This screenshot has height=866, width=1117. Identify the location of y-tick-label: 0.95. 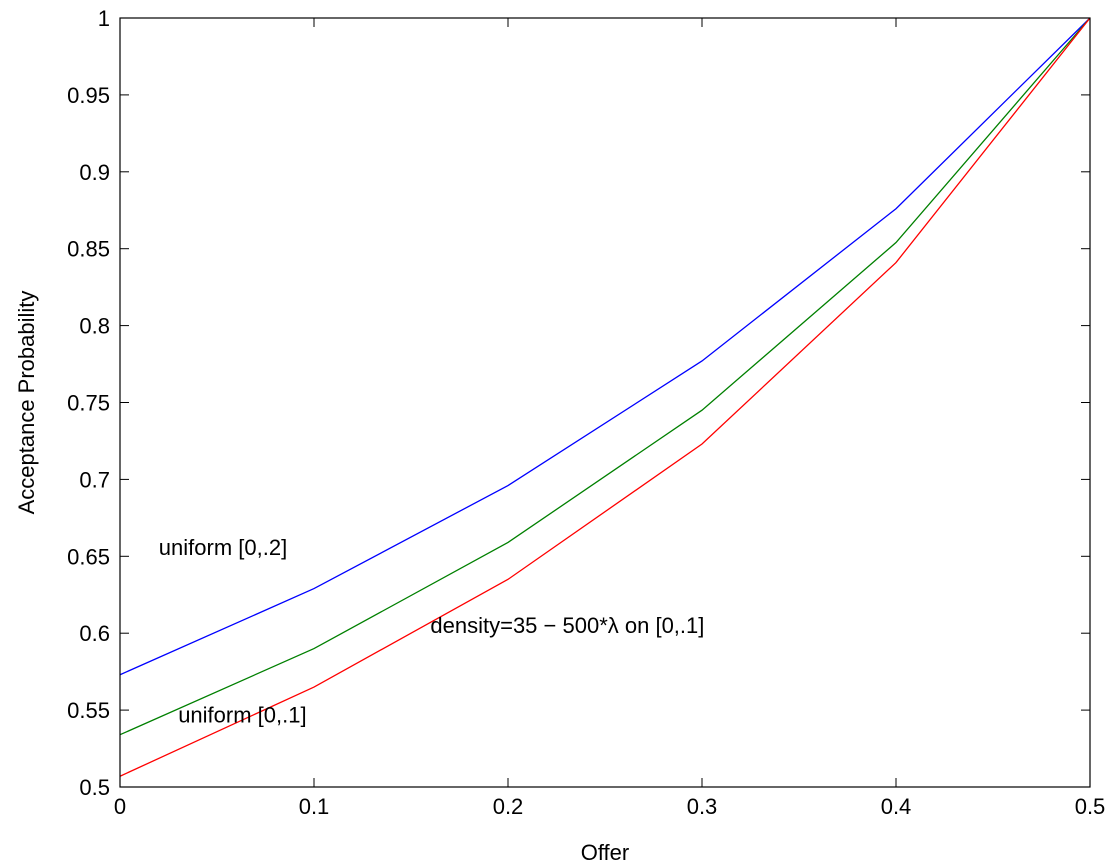
(88, 95).